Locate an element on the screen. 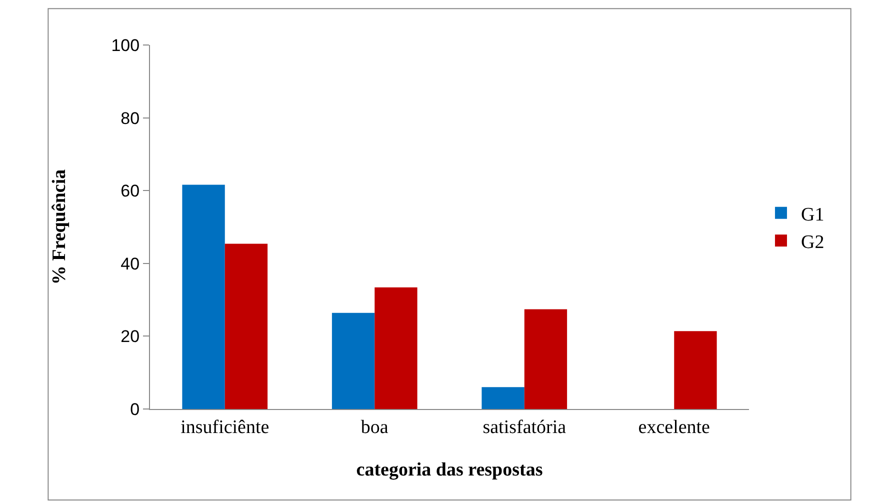 The height and width of the screenshot is (504, 869). y-axis-title: % Frequência is located at coordinates (59, 226).